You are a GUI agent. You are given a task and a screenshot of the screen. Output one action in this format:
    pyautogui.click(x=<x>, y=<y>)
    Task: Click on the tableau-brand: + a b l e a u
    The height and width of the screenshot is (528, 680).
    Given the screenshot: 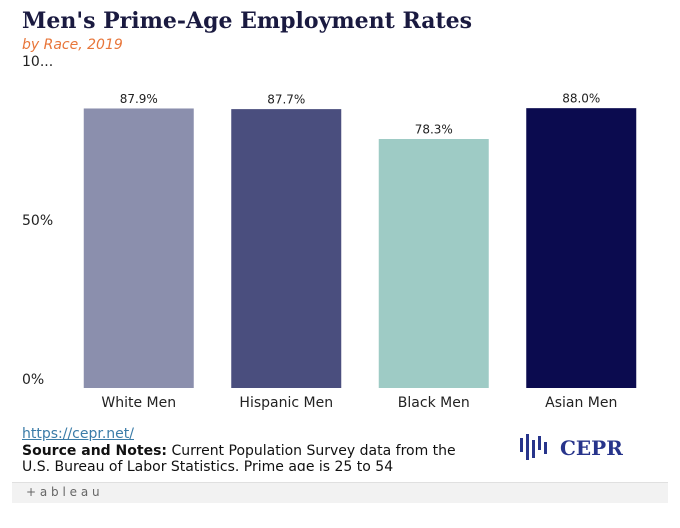 What is the action you would take?
    pyautogui.click(x=63, y=492)
    